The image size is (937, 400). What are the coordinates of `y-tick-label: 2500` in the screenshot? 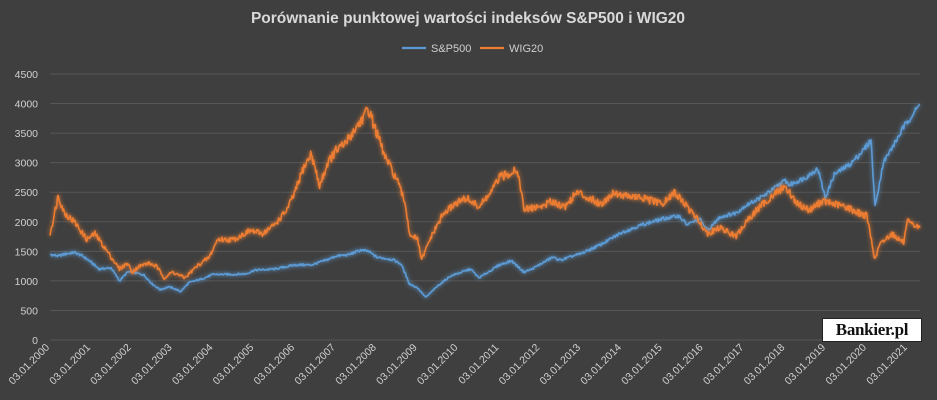 It's located at (27, 193).